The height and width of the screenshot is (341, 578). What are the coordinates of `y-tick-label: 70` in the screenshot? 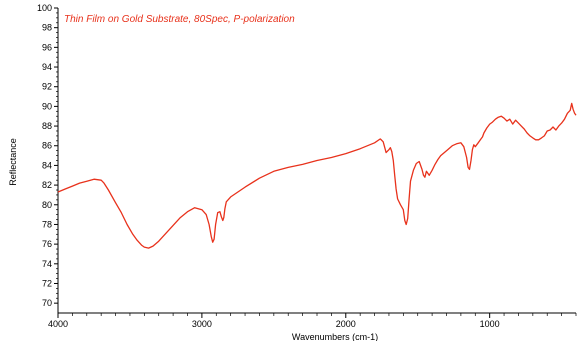 It's located at (47, 303).